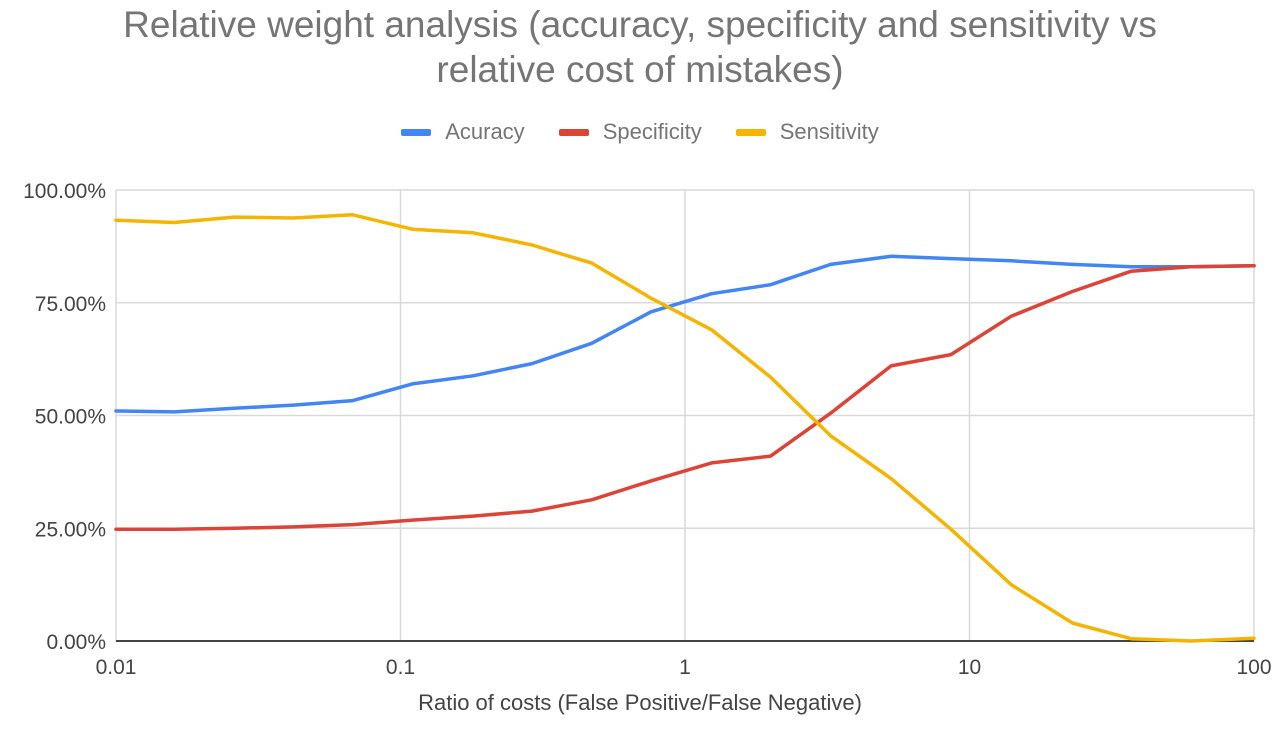  Describe the element at coordinates (573, 132) in the screenshot. I see `legend-swatch-specificity` at that location.